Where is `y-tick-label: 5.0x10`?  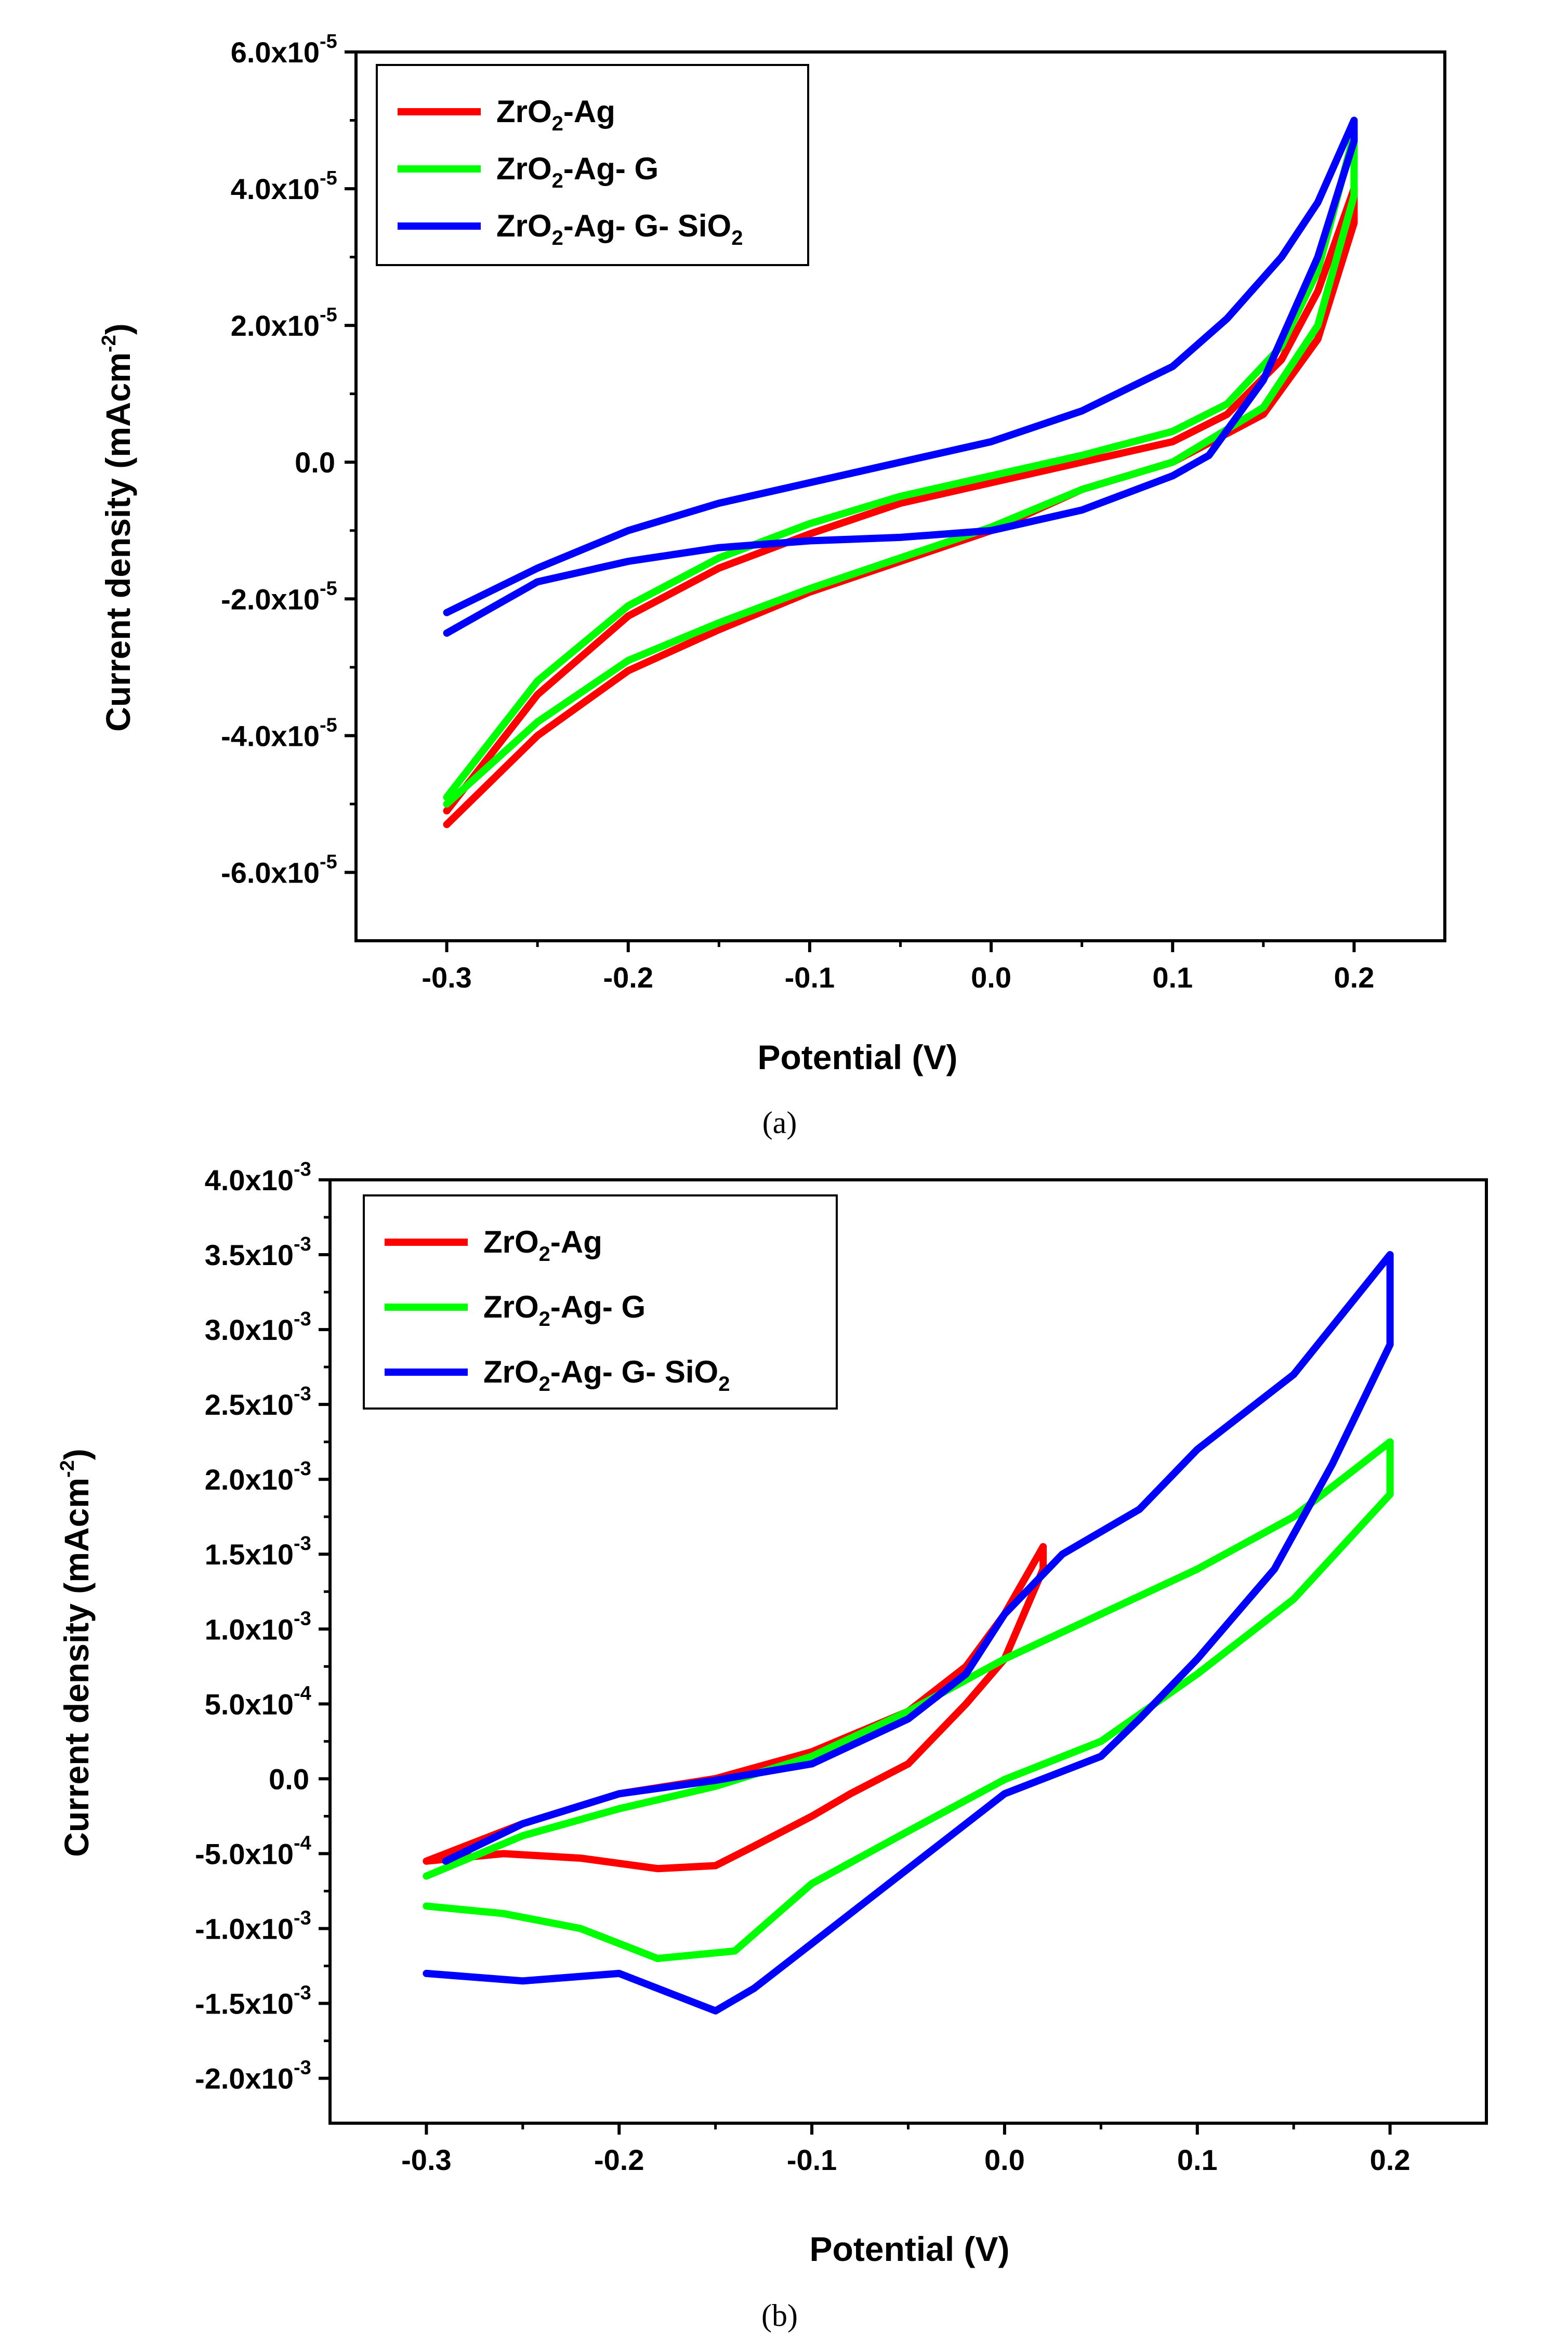 y-tick-label: 5.0x10 is located at coordinates (249, 1704).